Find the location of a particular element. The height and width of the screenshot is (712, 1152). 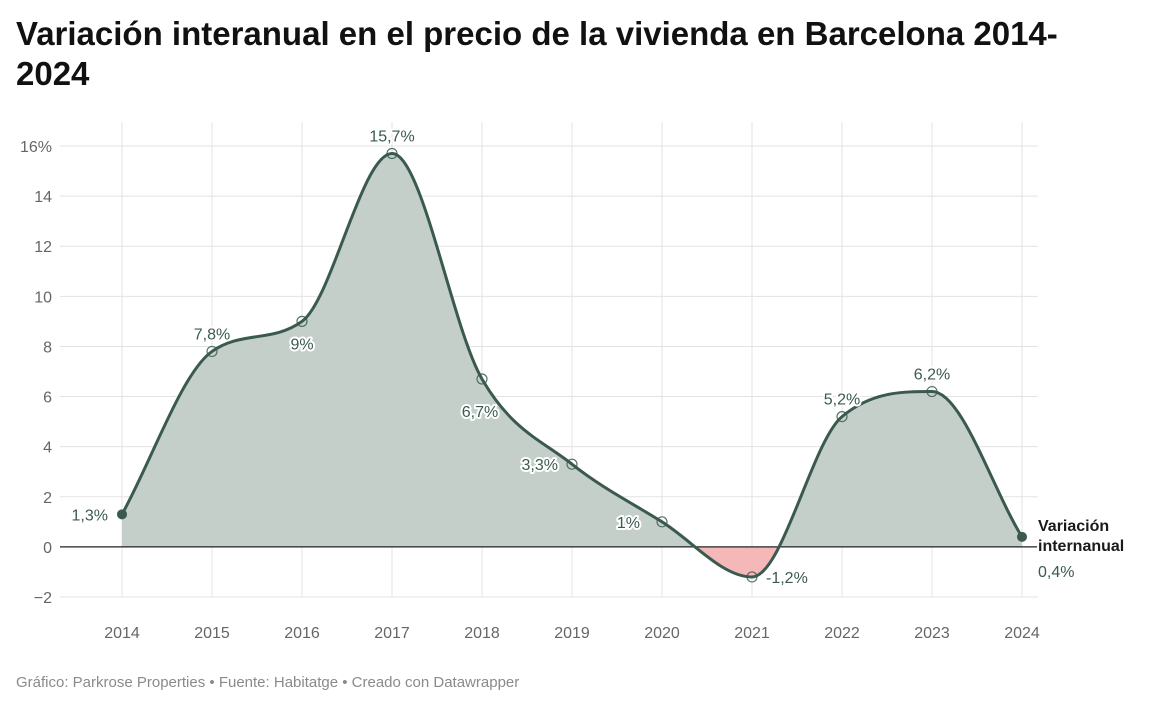

x-tick-label: 2014 is located at coordinates (122, 633).